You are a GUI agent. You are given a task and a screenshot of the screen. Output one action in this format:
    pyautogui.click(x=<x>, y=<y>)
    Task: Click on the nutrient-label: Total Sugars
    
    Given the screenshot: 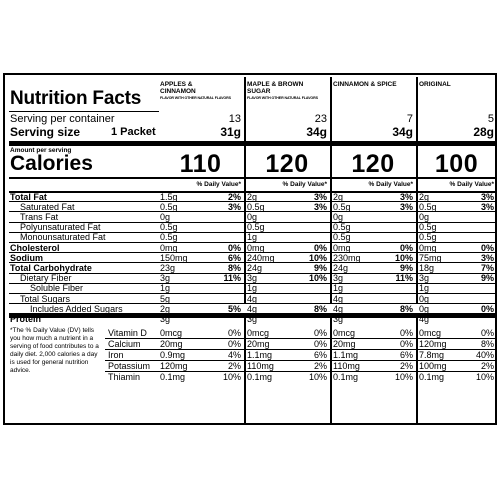 What is the action you would take?
    pyautogui.click(x=45, y=298)
    